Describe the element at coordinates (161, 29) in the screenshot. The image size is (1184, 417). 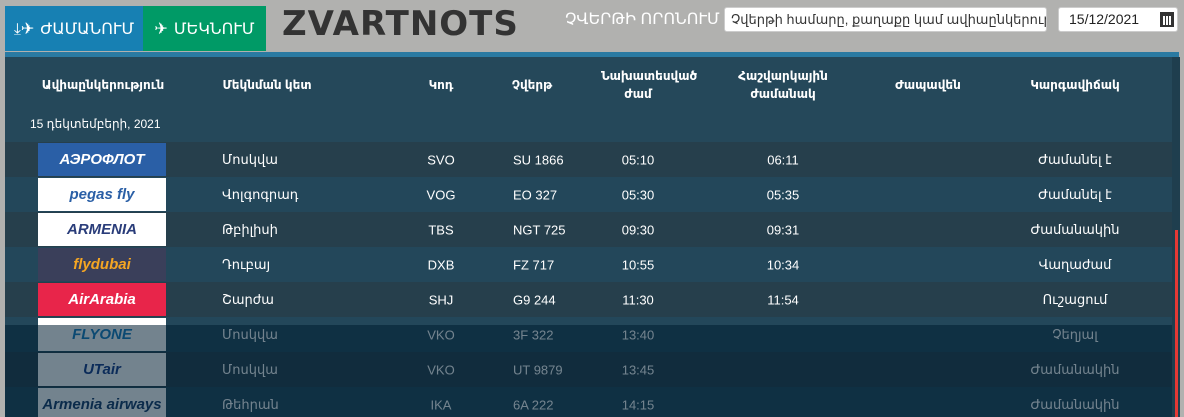
I see `plane-takeoff-icon: ✈` at that location.